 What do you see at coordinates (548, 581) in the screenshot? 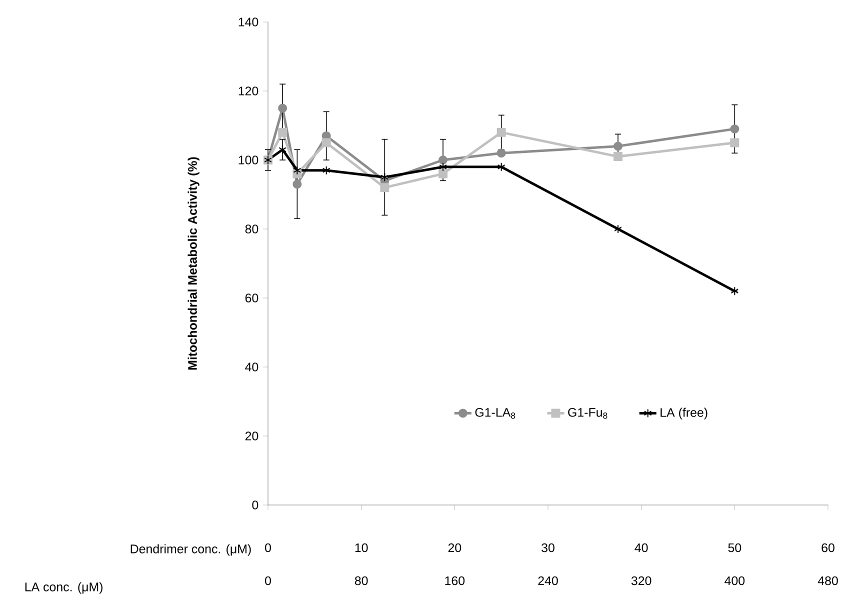
I see `x2-tick-label: 240` at bounding box center [548, 581].